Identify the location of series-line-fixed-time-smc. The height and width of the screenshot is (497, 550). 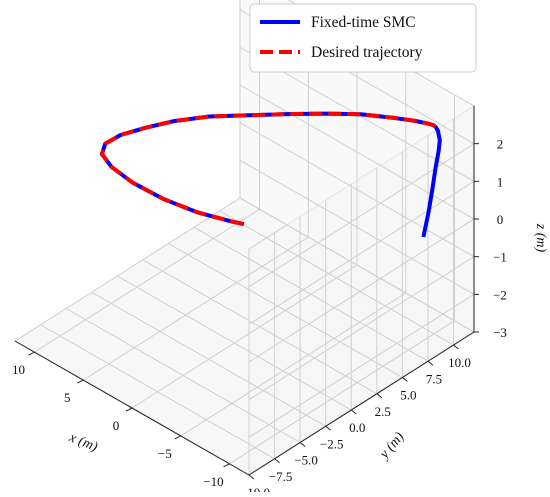
(431, 181).